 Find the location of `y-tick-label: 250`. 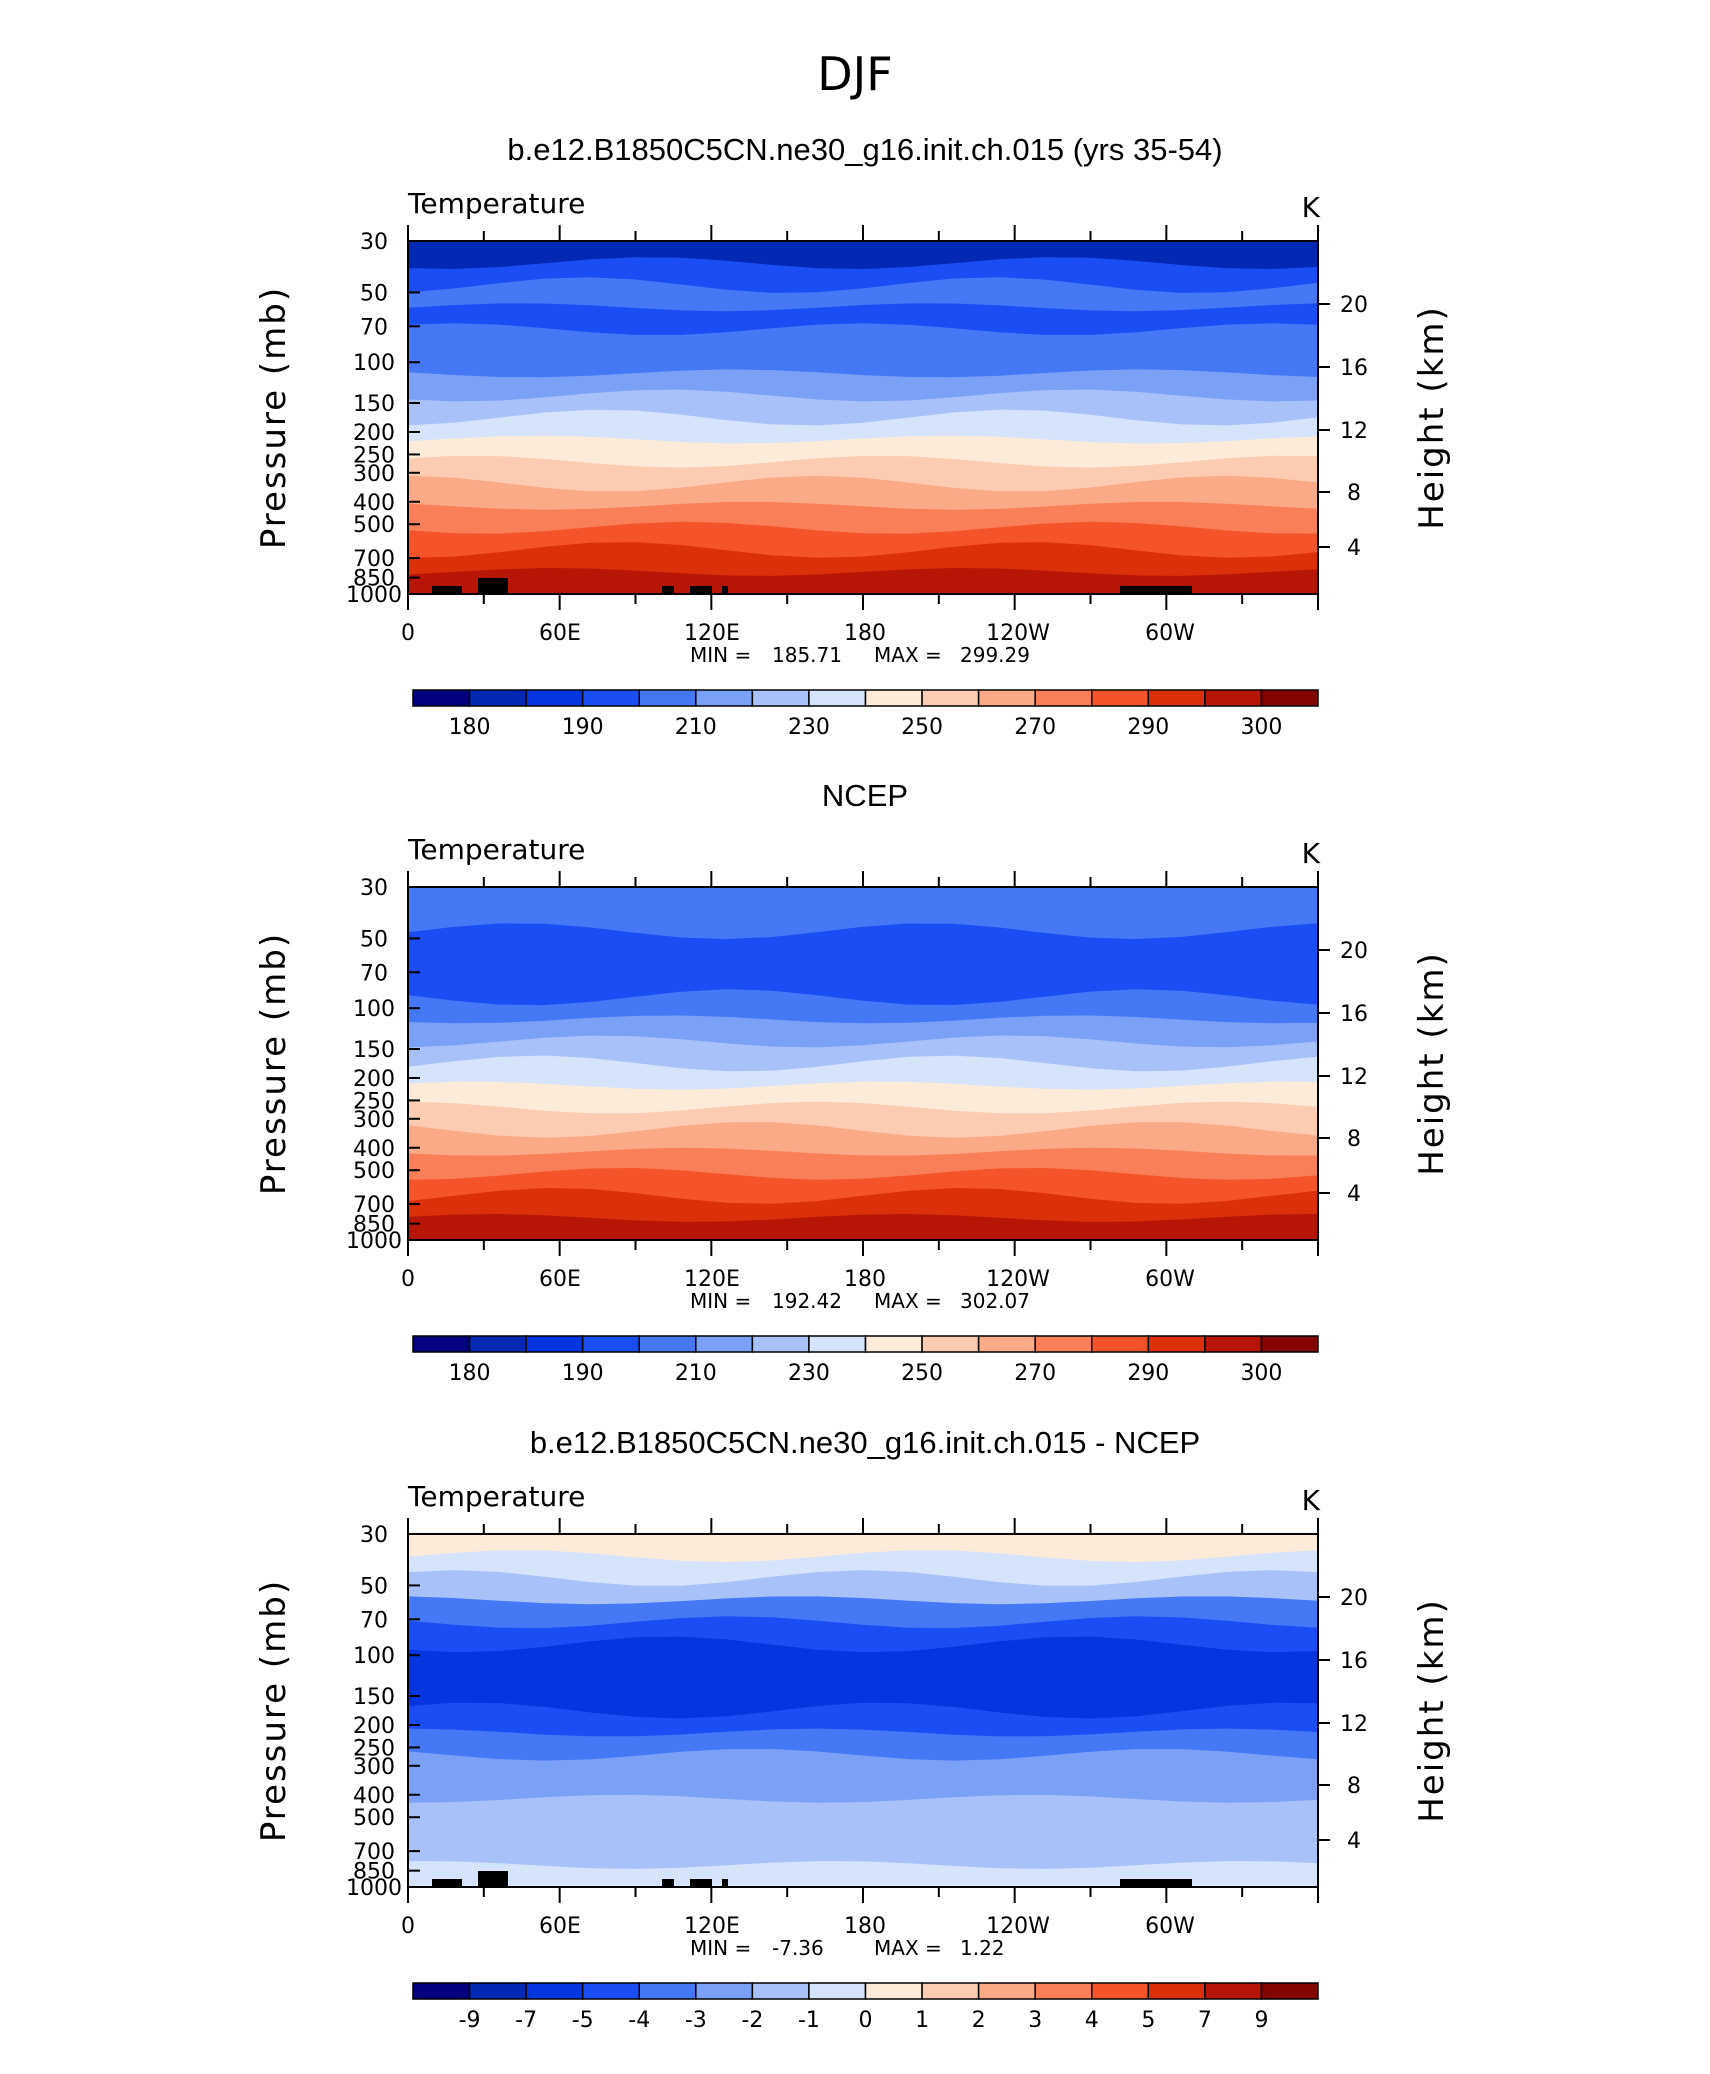

y-tick-label: 250 is located at coordinates (374, 1748).